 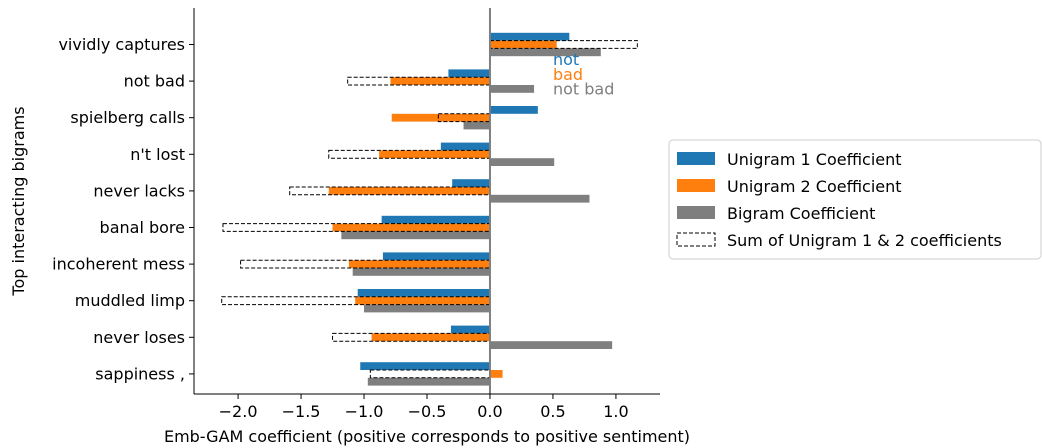 What do you see at coordinates (552, 411) in the screenshot?
I see `x-tick-label-6: 0.5` at bounding box center [552, 411].